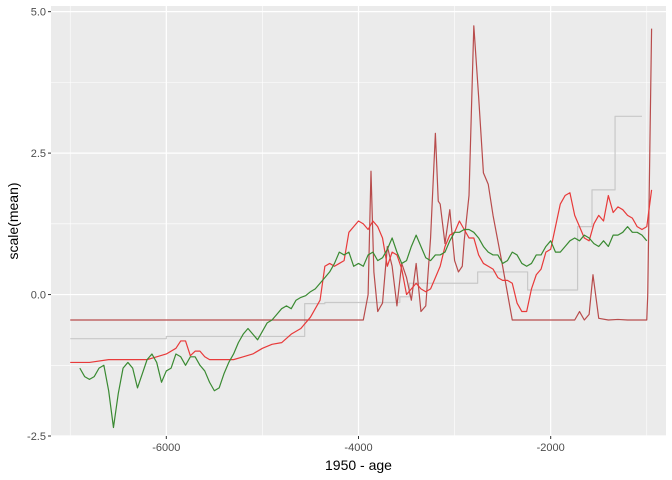 The height and width of the screenshot is (480, 672). I want to click on x-tick-label-0: -6000, so click(166, 448).